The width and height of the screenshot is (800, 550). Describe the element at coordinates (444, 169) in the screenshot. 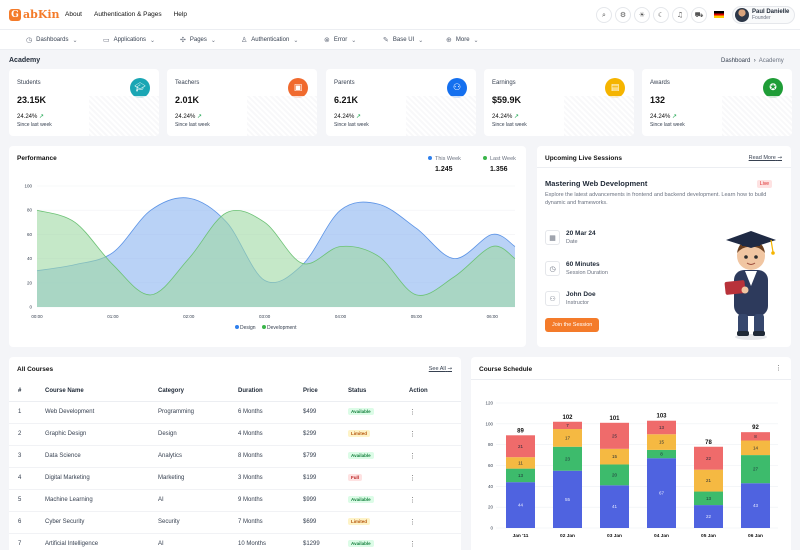

I see `legend-value: 1.245` at that location.